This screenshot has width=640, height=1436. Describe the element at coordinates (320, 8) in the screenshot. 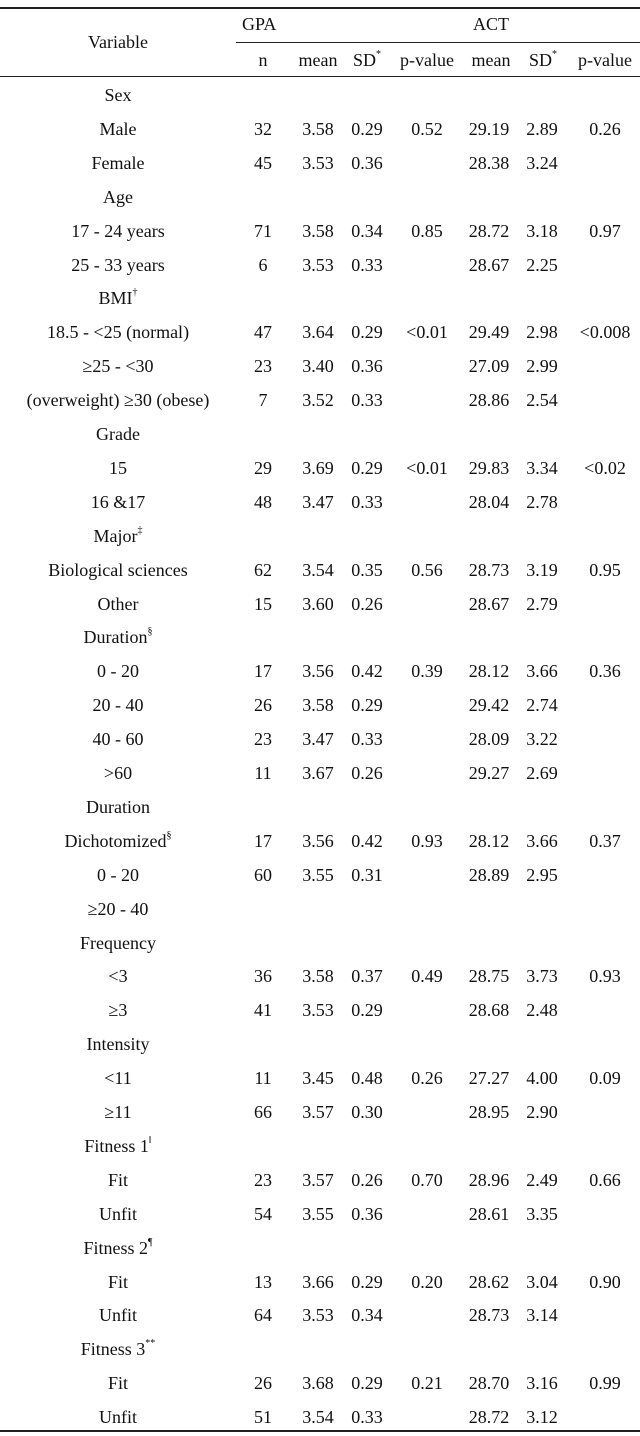

I see `table-top-rule` at that location.